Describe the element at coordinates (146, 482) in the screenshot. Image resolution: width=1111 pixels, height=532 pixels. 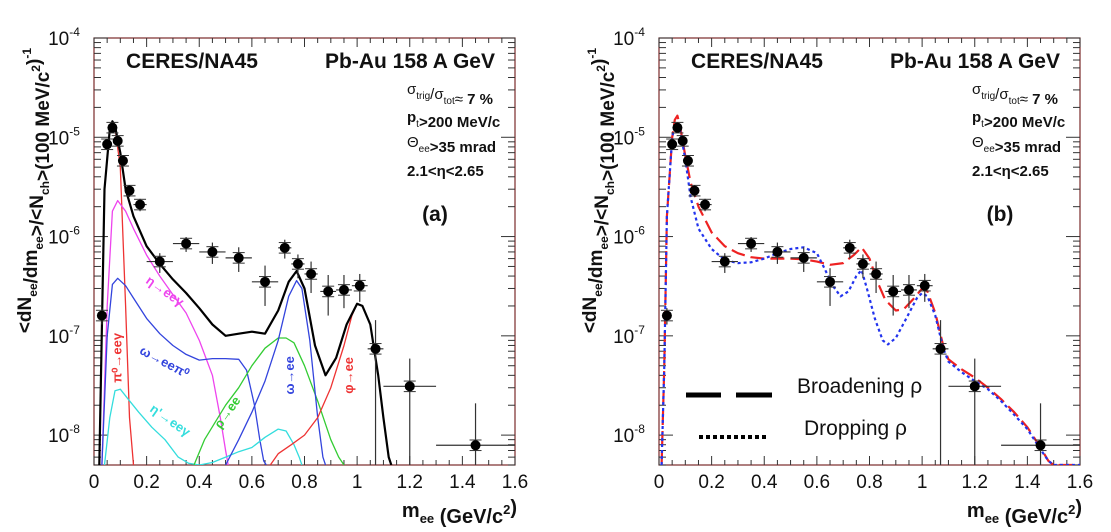
I see `x-tick-label: 0.2` at that location.